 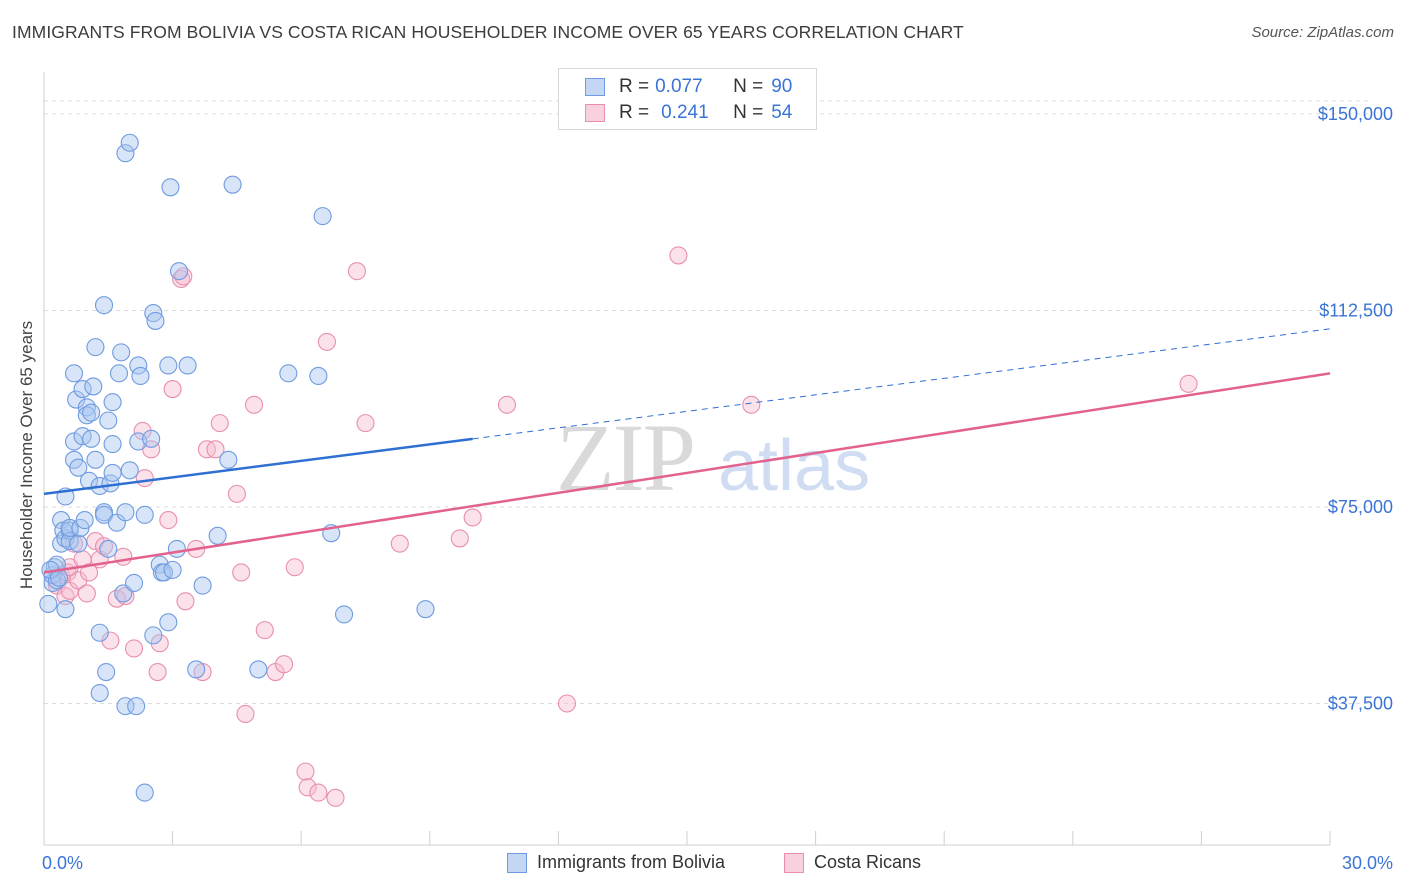 I want to click on y-tick-label: $37,500, so click(x=1360, y=704).